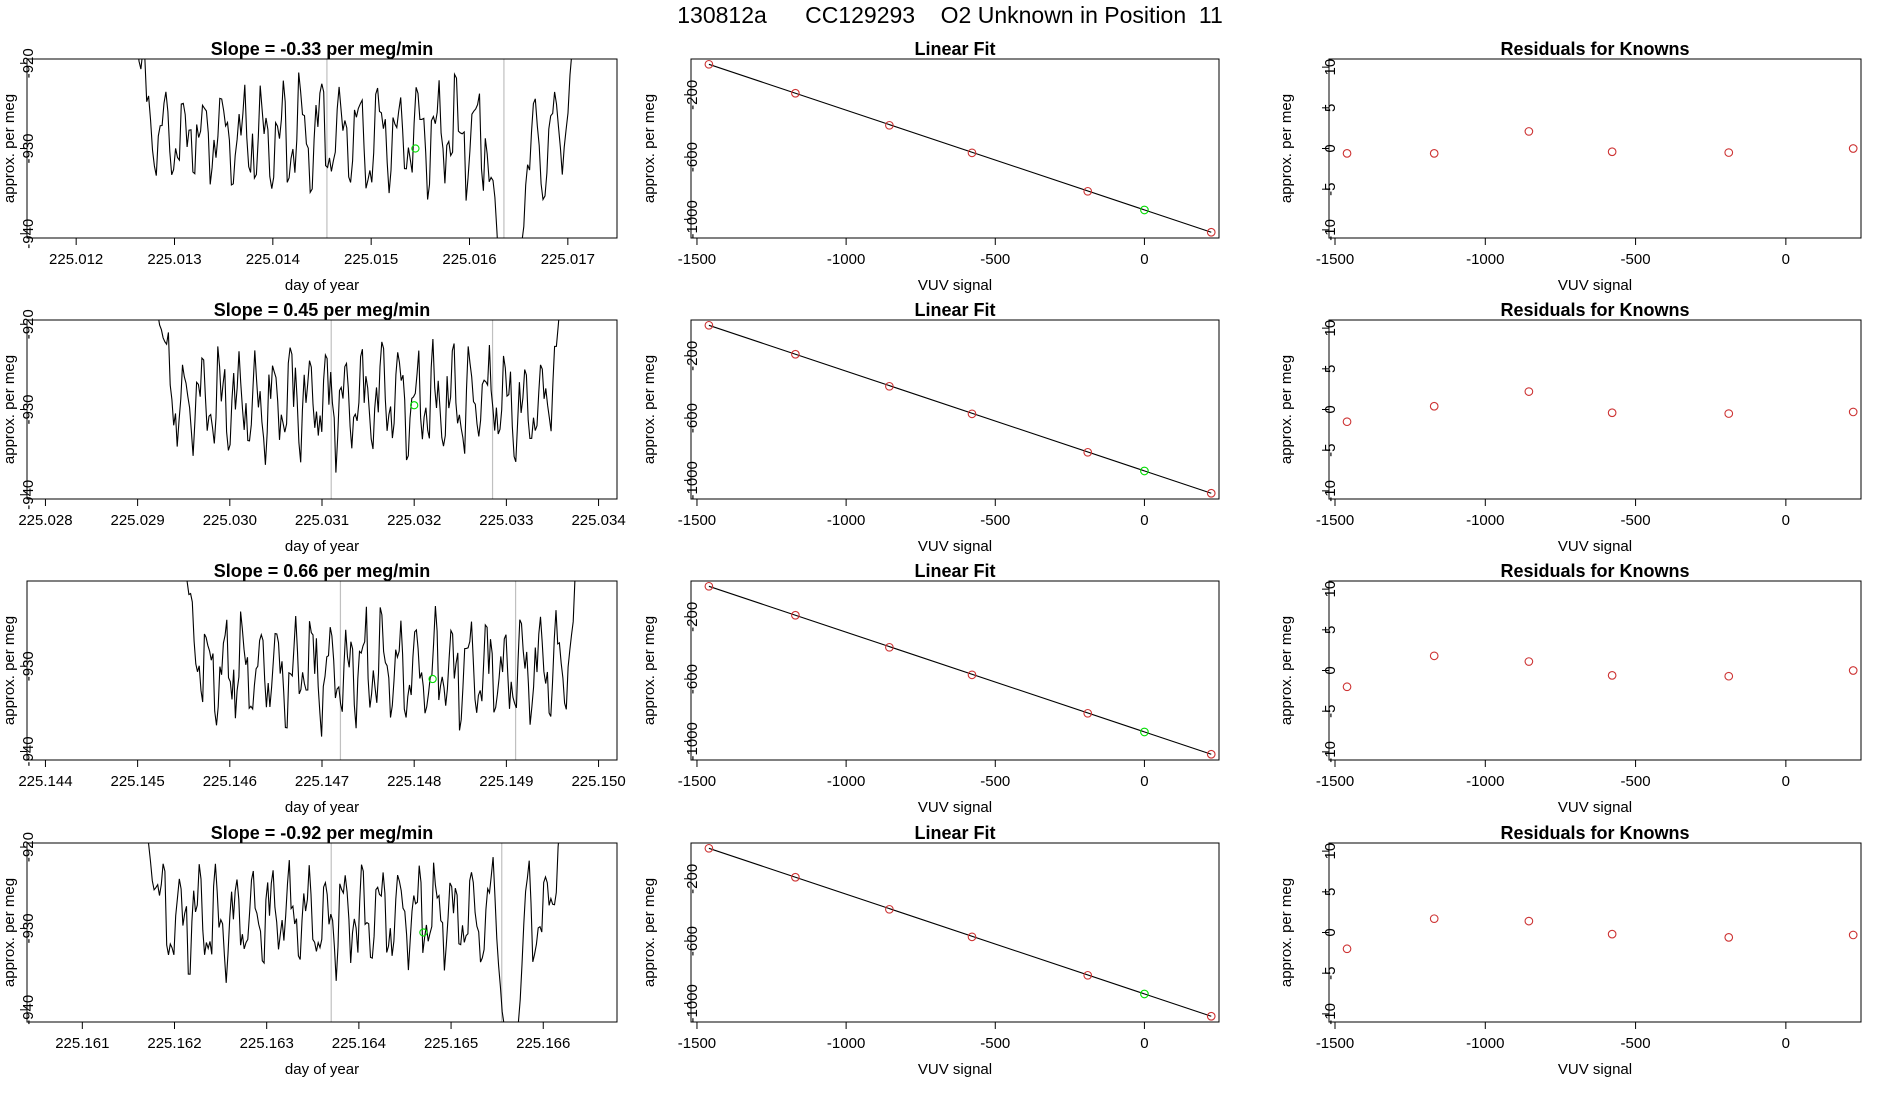 The height and width of the screenshot is (1100, 1900). I want to click on x-tick-label: 225.016, so click(469, 259).